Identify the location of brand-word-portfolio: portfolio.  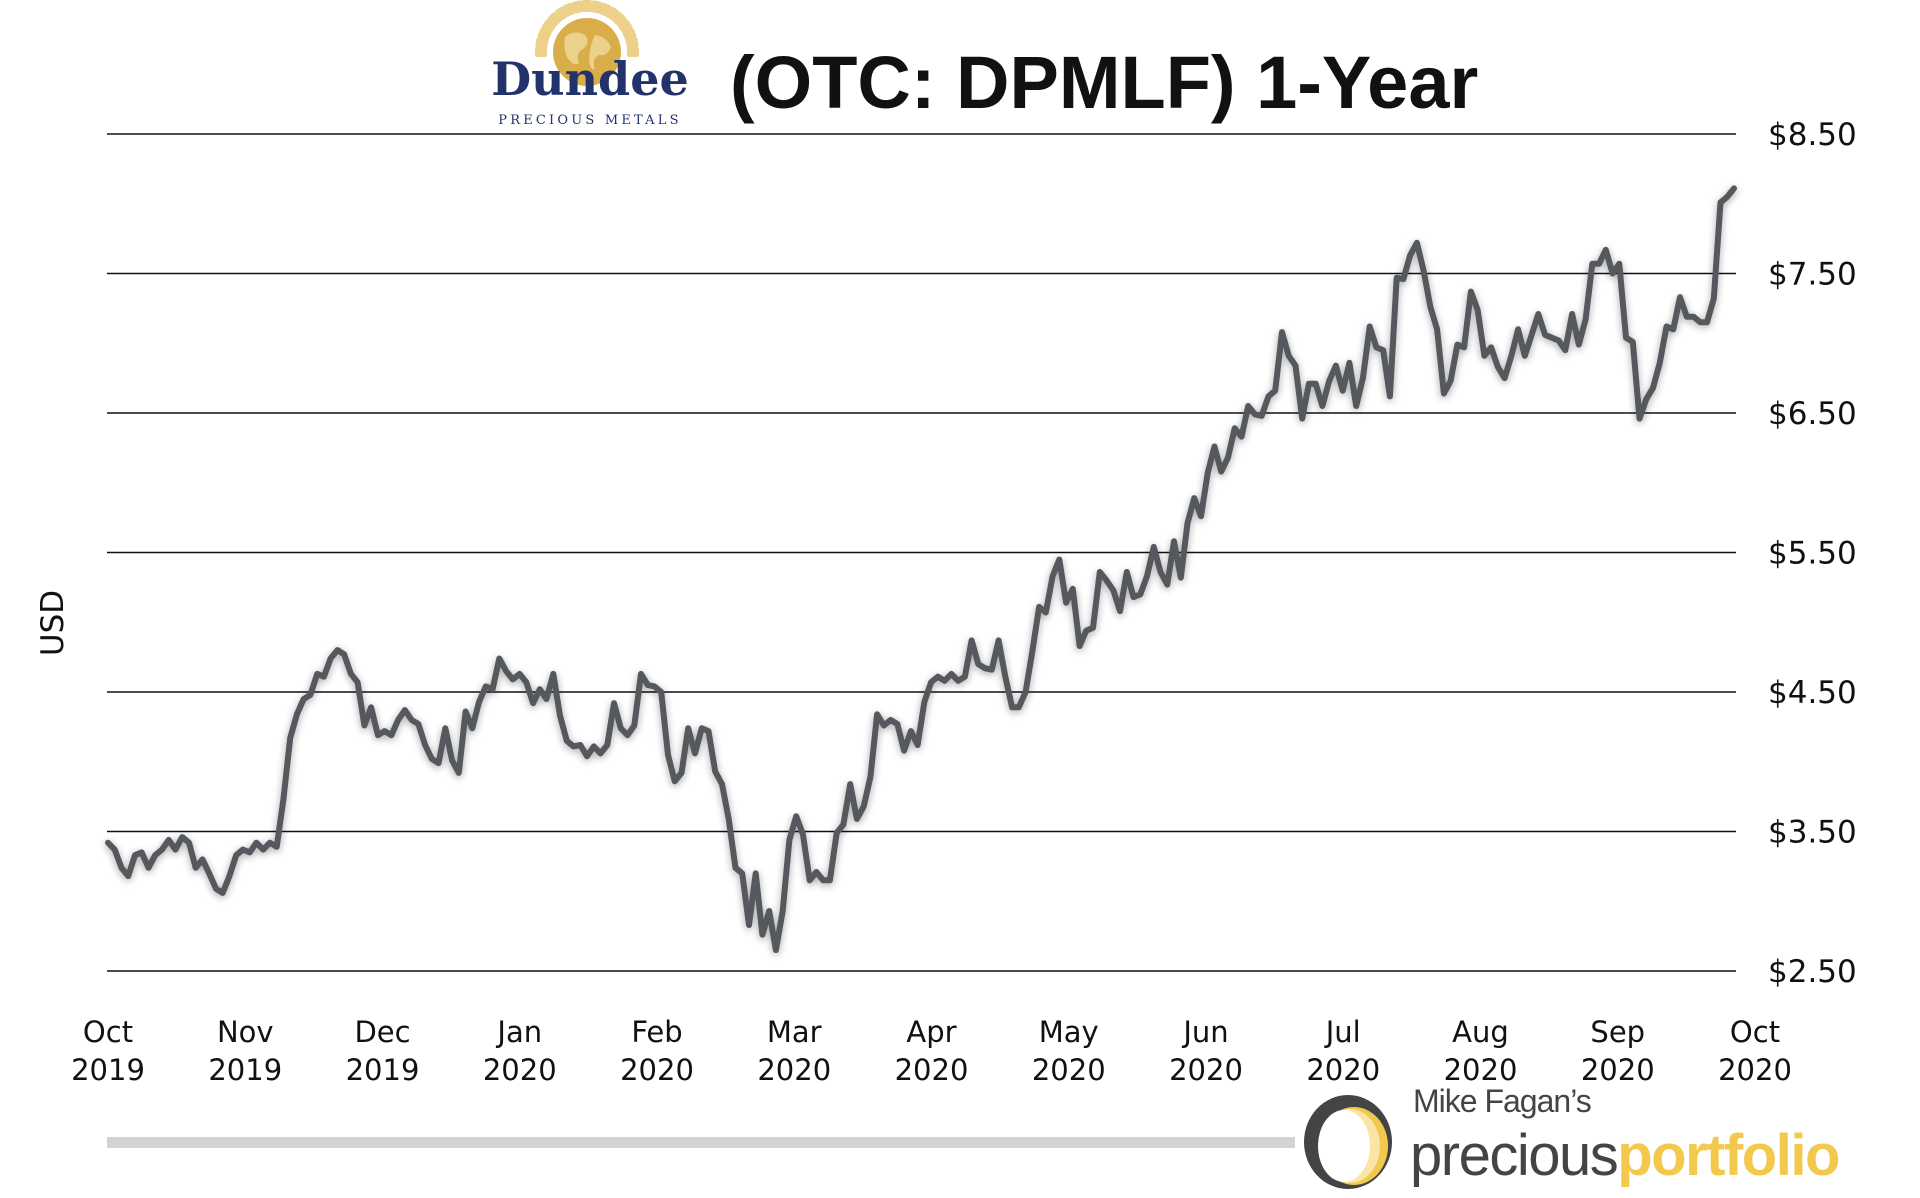
(1728, 1155).